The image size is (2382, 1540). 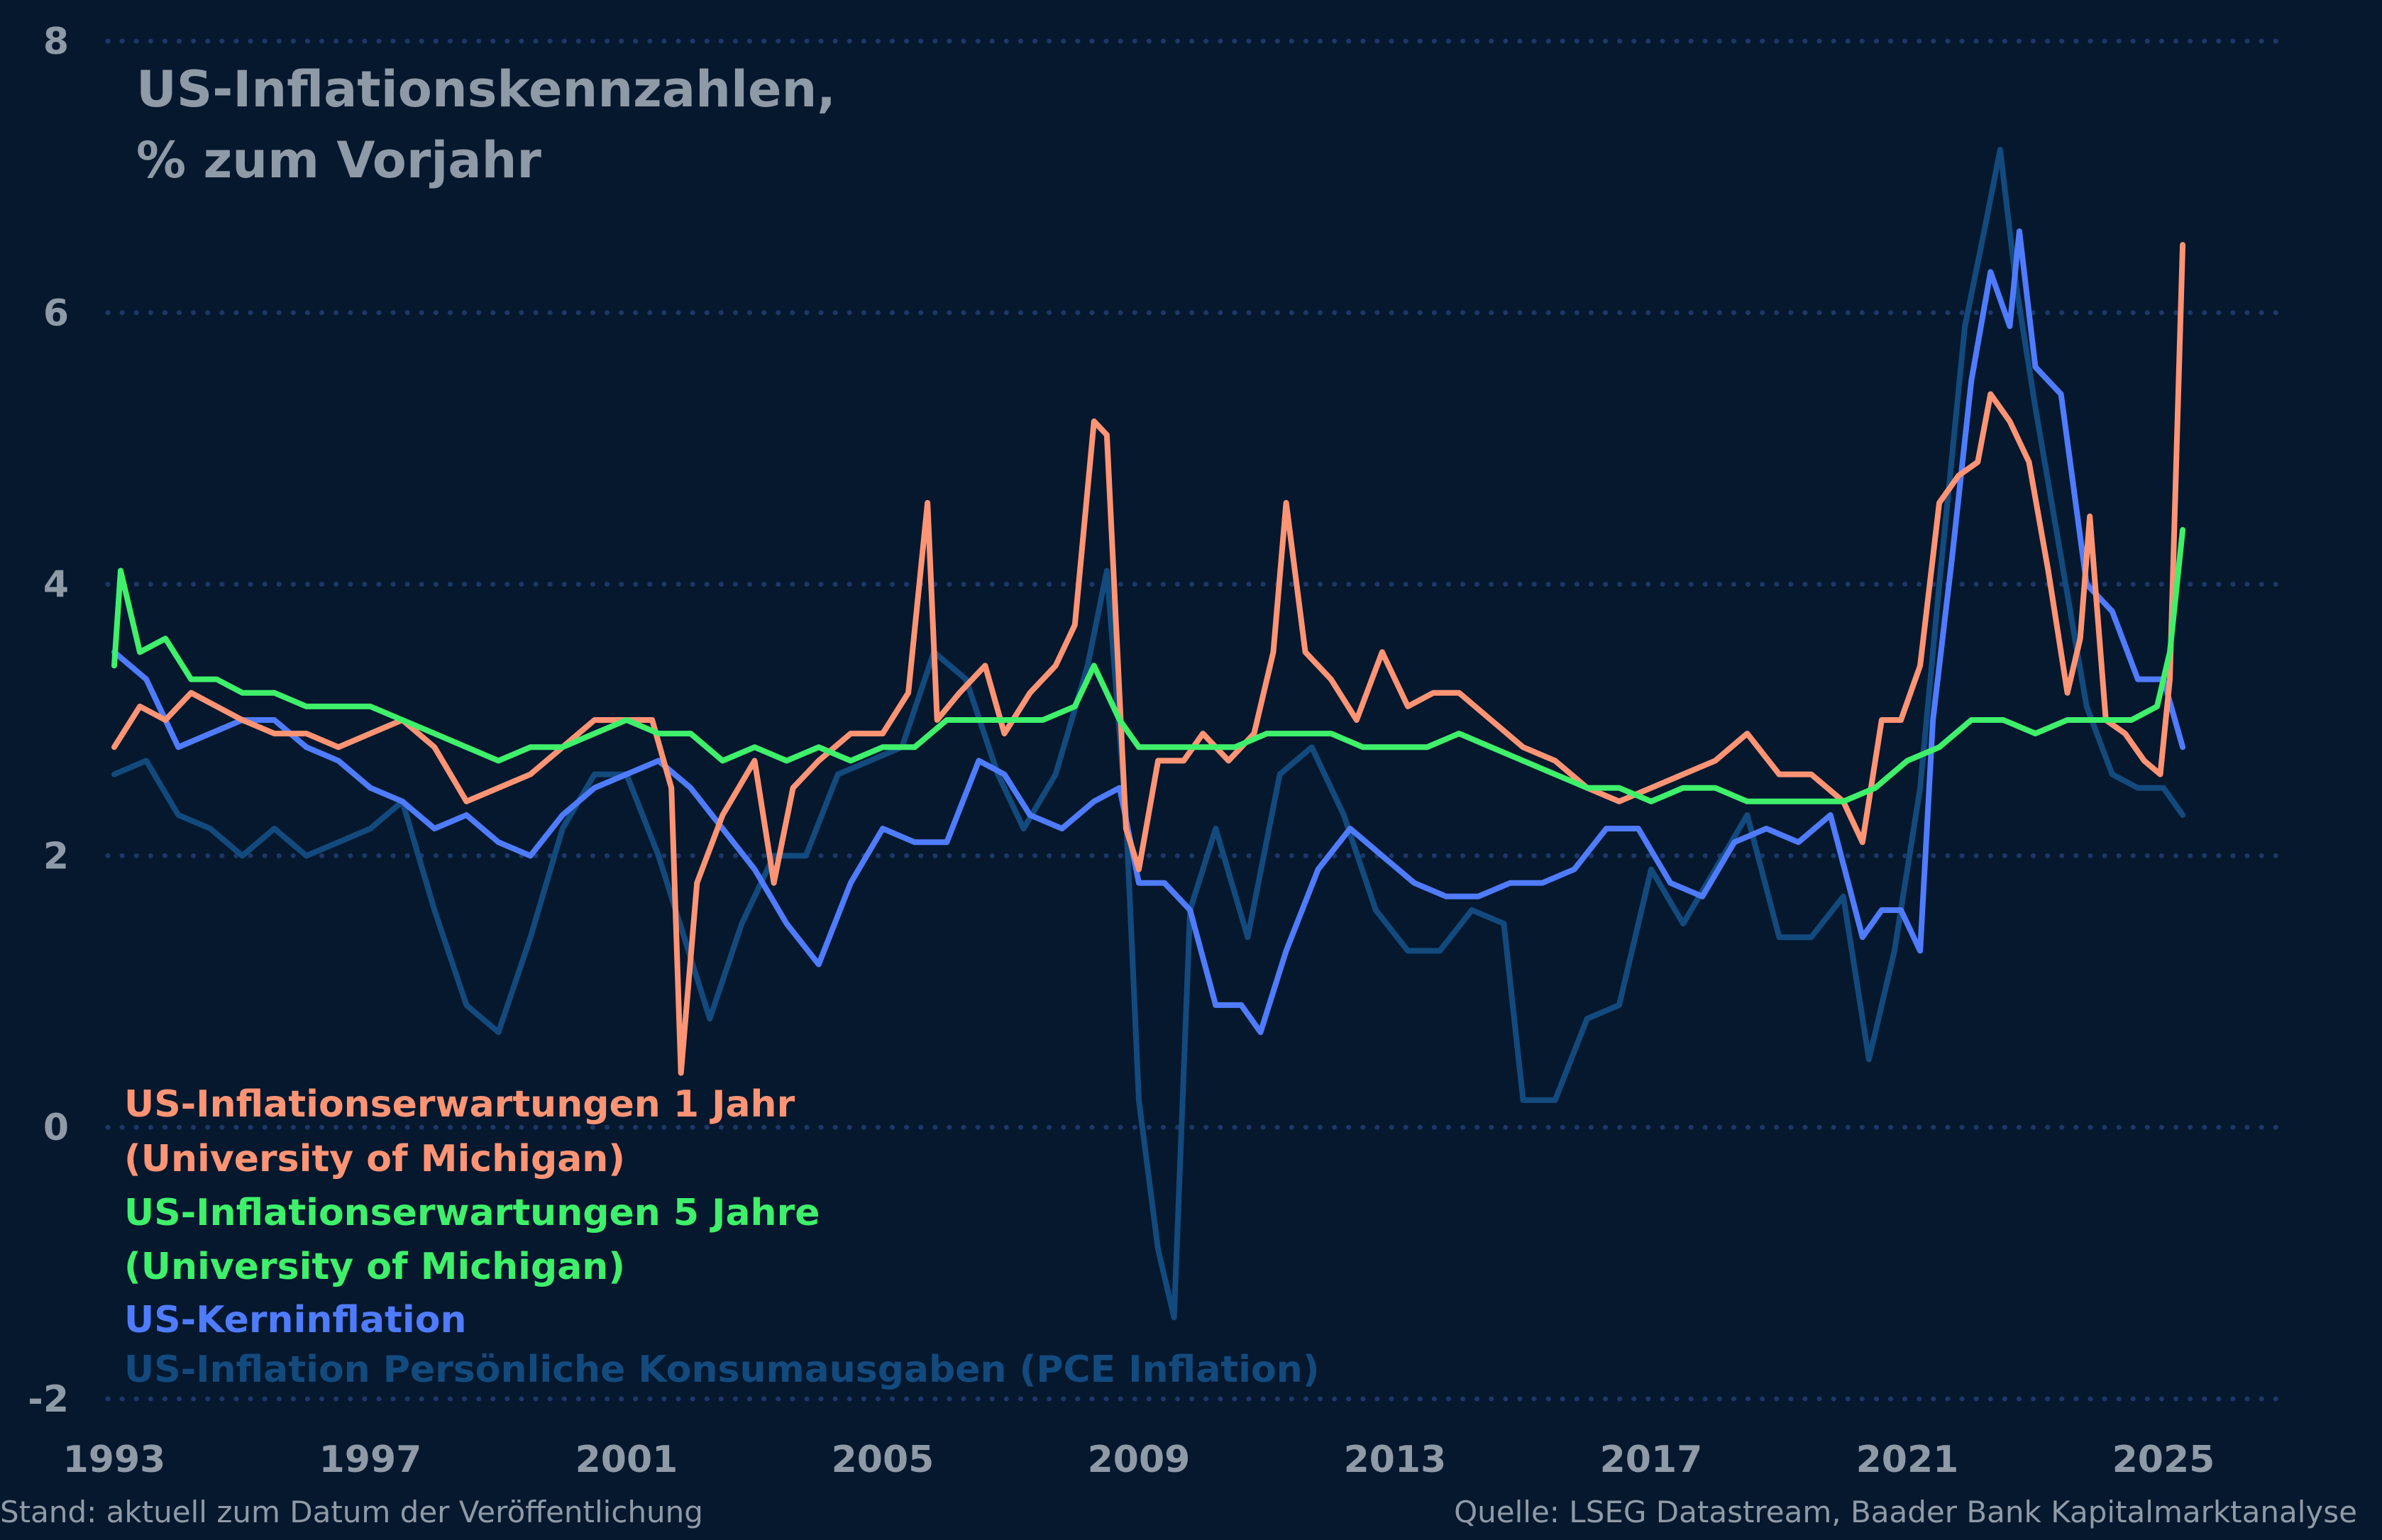 I want to click on legend-entry: US-Inflationserwartungen 1 Jahr, so click(x=459, y=1104).